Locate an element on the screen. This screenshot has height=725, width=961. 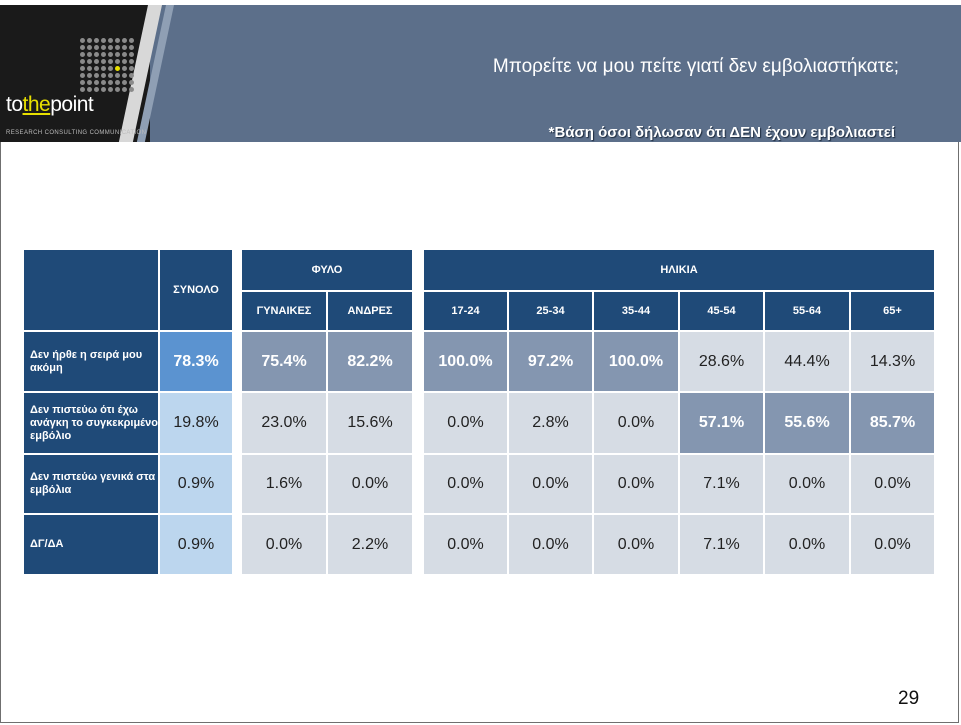
row-label: Δεν ήρθε η σειρά μου ακόμη is located at coordinates (91, 361).